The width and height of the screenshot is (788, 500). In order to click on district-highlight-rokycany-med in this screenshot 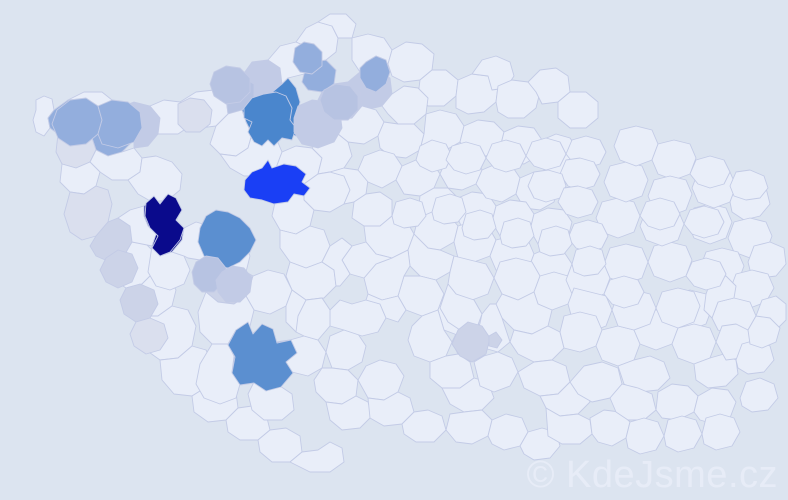, I will do `click(227, 239)`.